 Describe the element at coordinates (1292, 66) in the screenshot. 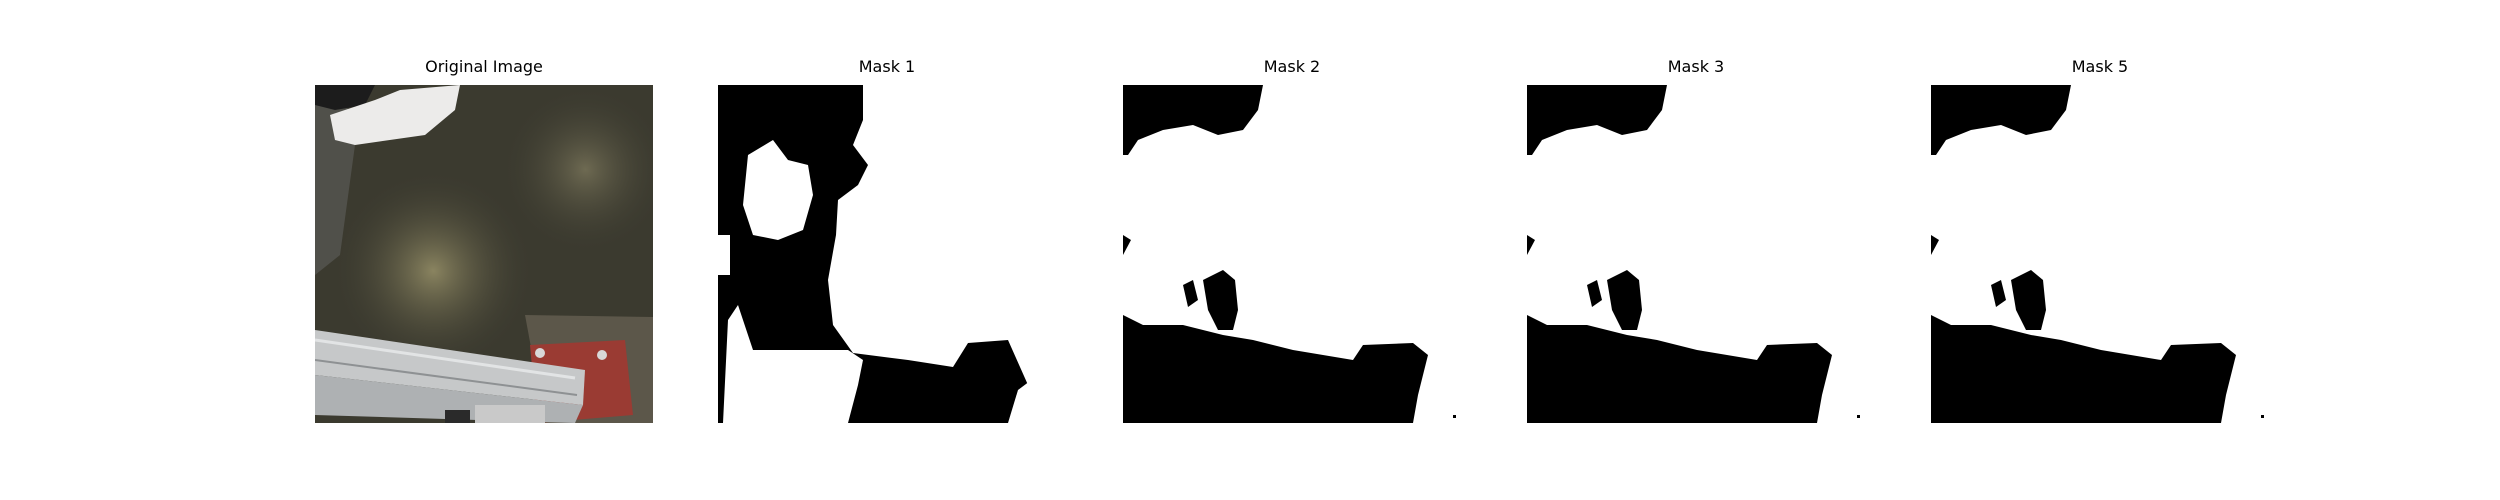

I see `panel-title: Mask 2` at that location.